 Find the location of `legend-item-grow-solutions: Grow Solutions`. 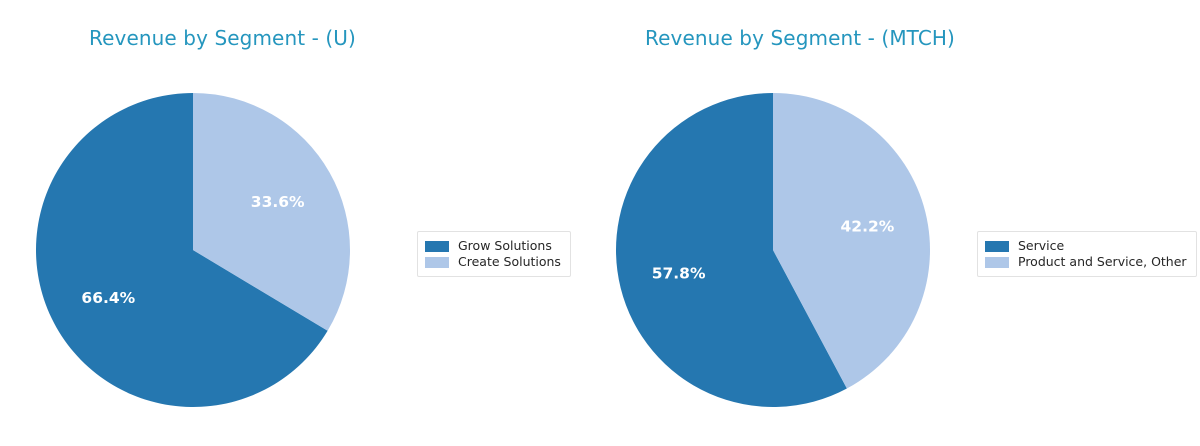

legend-item-grow-solutions: Grow Solutions is located at coordinates (493, 246).